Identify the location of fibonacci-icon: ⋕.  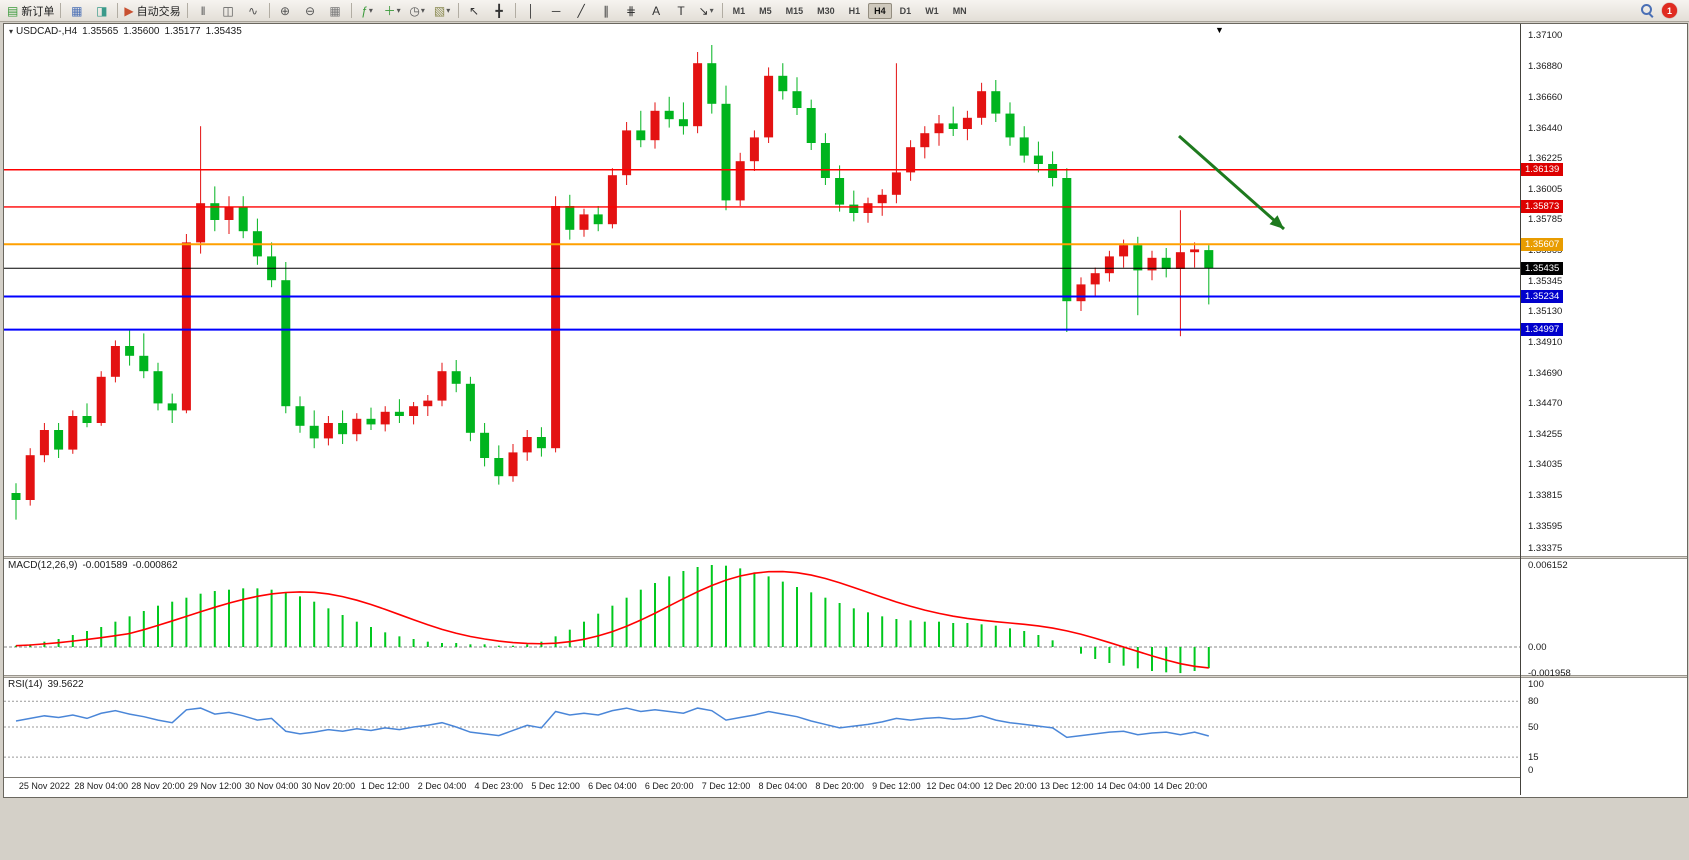
(631, 10).